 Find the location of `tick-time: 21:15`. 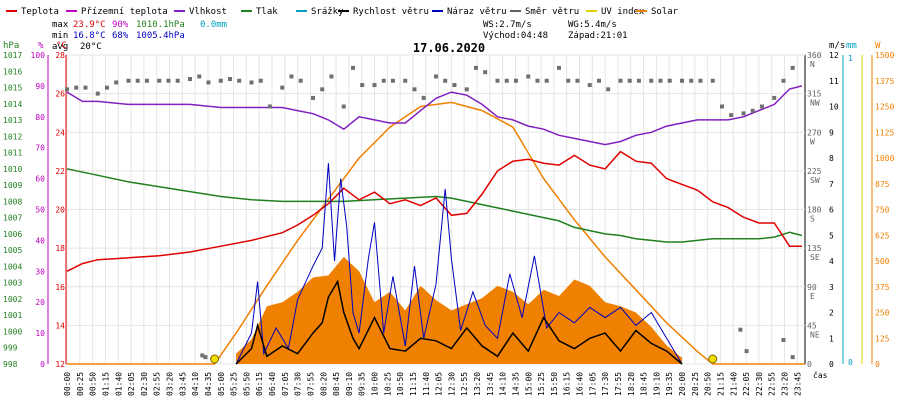

tick-time: 21:15 is located at coordinates (720, 384).